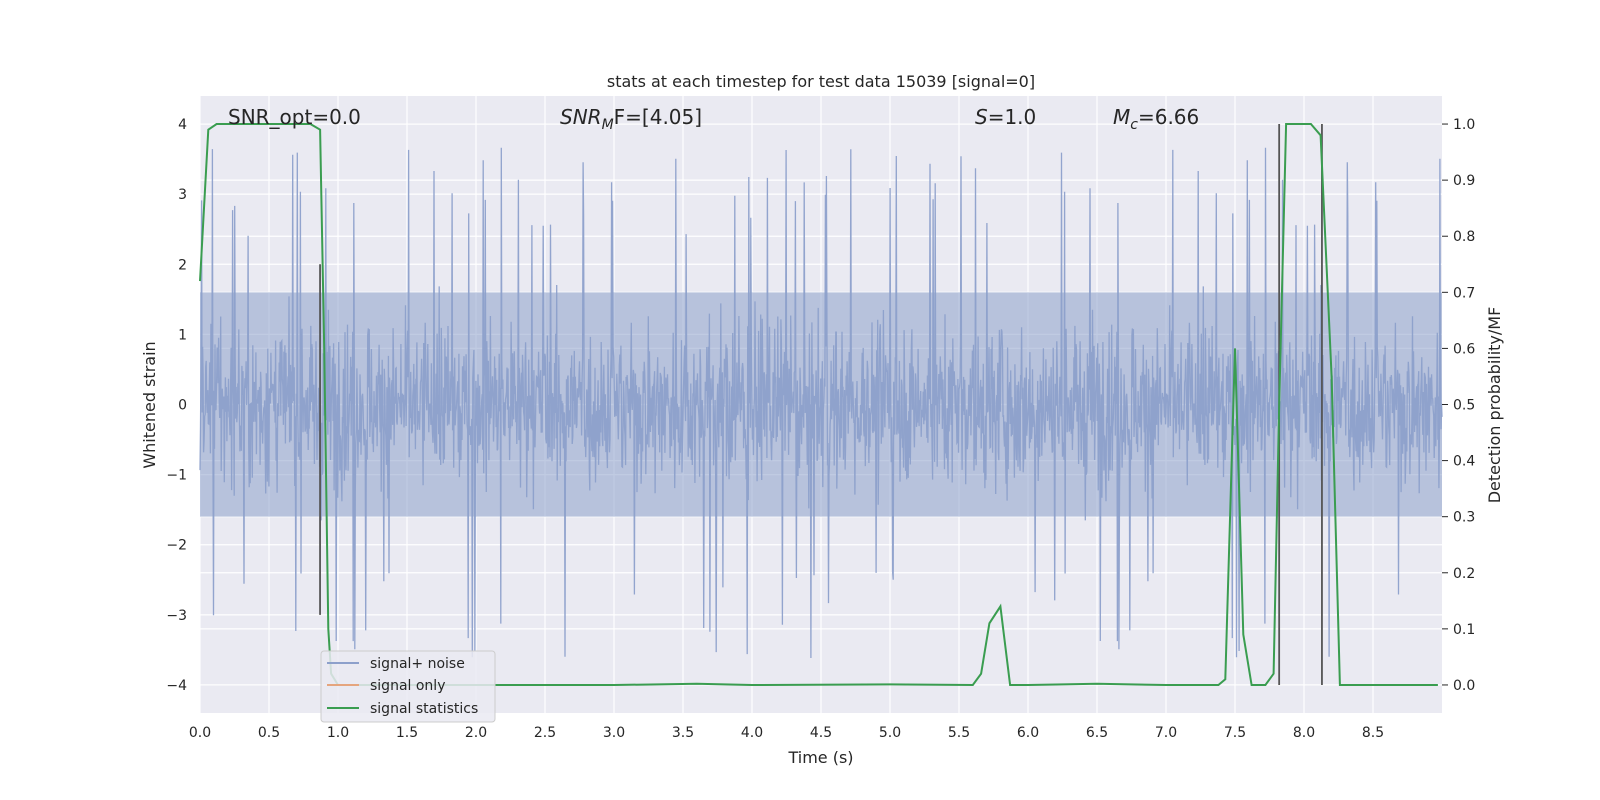 Image resolution: width=1600 pixels, height=800 pixels. Describe the element at coordinates (1464, 237) in the screenshot. I see `right-y-tick-label: 0.8` at that location.